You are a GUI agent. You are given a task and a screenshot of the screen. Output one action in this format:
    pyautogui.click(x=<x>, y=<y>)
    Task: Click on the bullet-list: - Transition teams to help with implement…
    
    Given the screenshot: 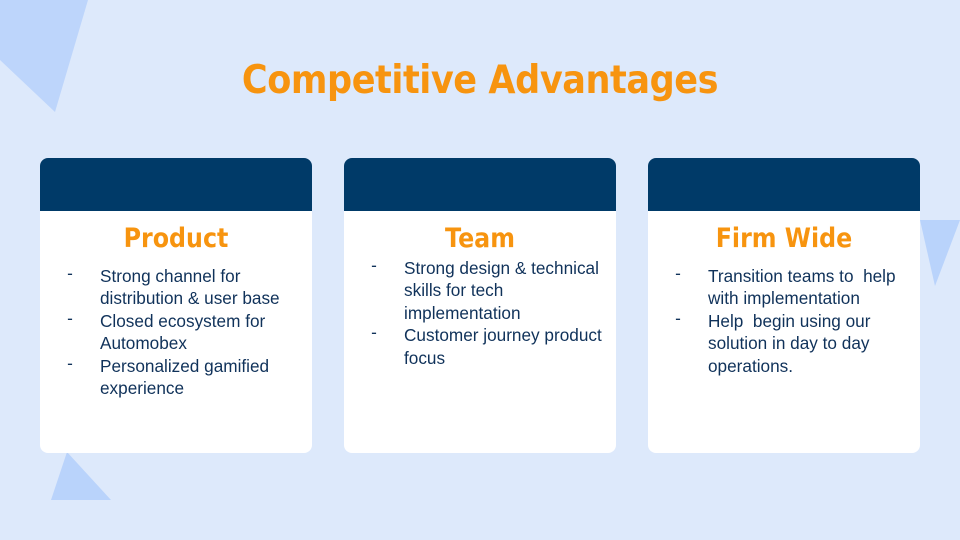 What is the action you would take?
    pyautogui.click(x=784, y=320)
    